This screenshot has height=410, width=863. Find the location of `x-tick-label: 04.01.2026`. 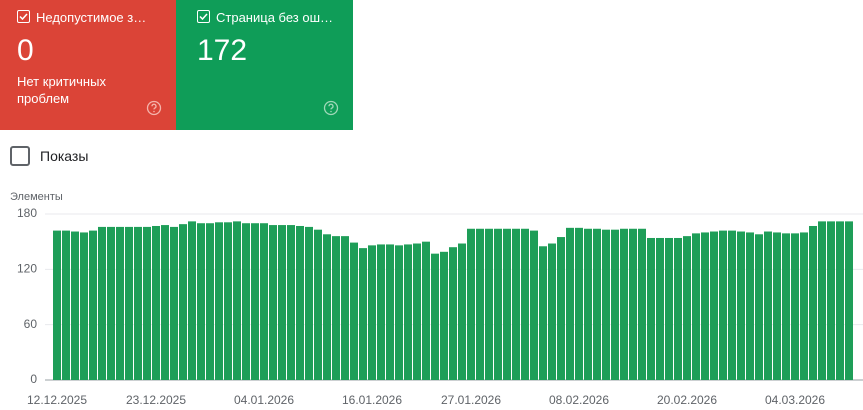

x-tick-label: 04.01.2026 is located at coordinates (264, 400).